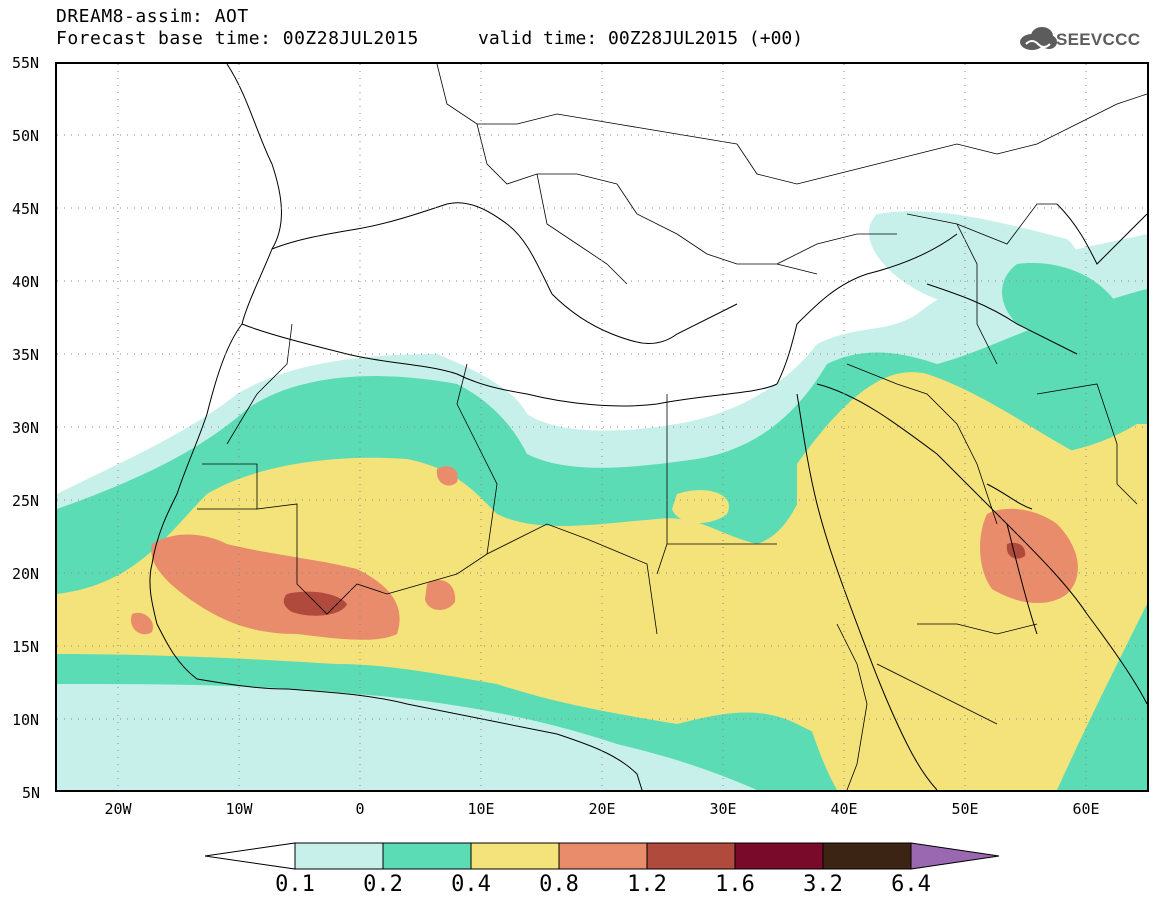 This screenshot has width=1165, height=905. What do you see at coordinates (237, 38) in the screenshot?
I see `forecast-base-time: Forecast base time: 00Z28JUL2015` at bounding box center [237, 38].